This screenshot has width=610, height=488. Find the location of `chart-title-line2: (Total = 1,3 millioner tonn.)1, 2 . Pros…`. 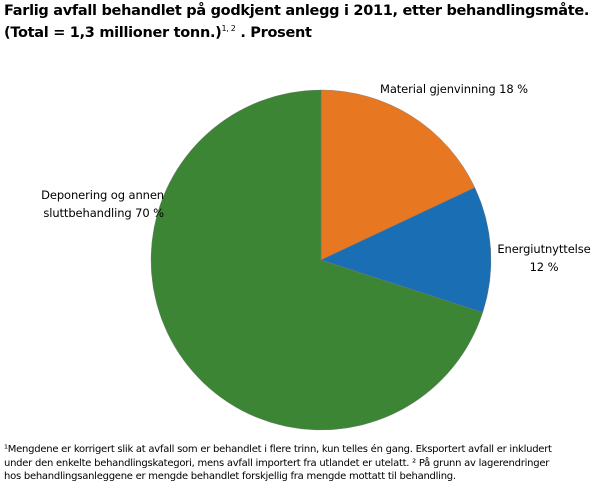

chart-title-line2: (Total = 1,3 millioner tonn.)1, 2 . Pros… is located at coordinates (296, 31).